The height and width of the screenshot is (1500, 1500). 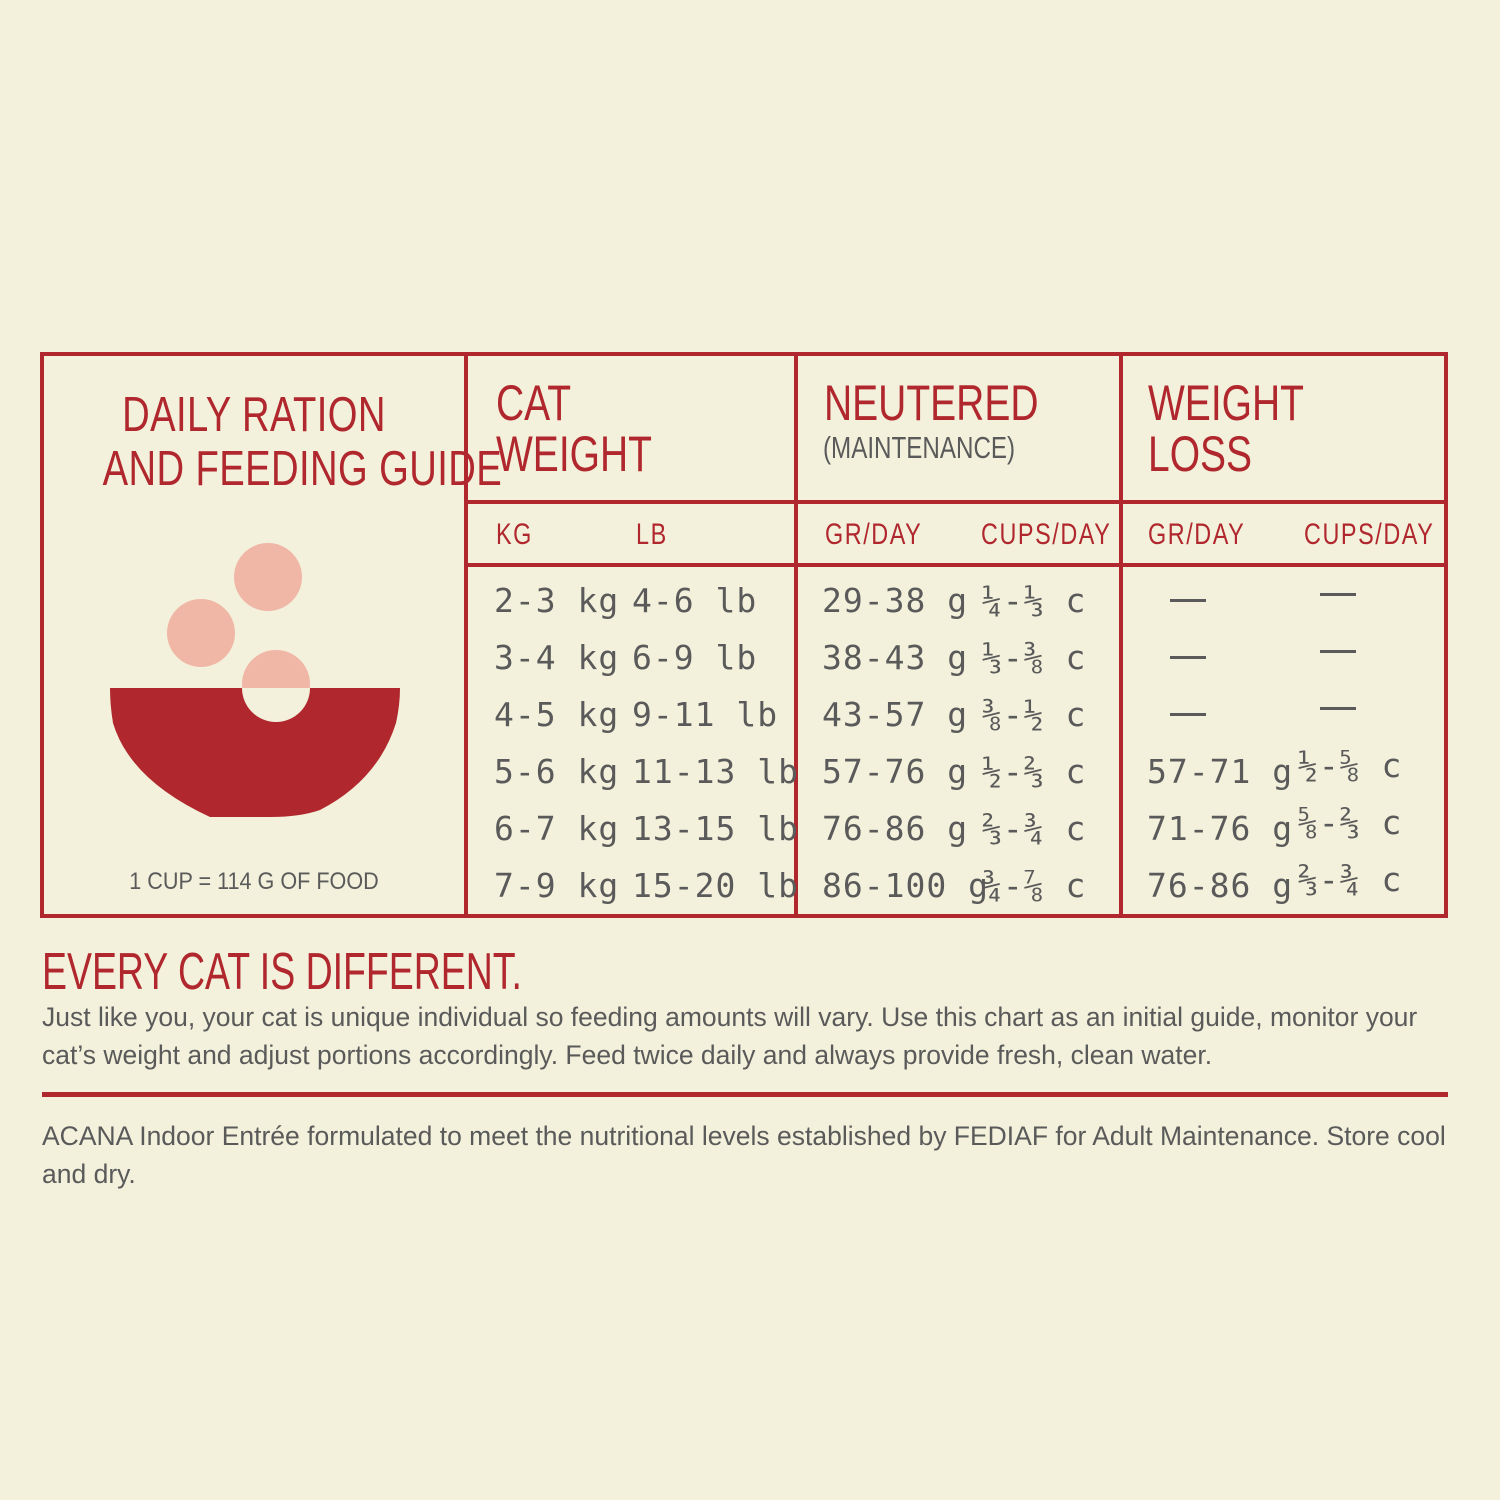 I want to click on header-weight-loss: WEIGHT LOSS, so click(x=1226, y=428).